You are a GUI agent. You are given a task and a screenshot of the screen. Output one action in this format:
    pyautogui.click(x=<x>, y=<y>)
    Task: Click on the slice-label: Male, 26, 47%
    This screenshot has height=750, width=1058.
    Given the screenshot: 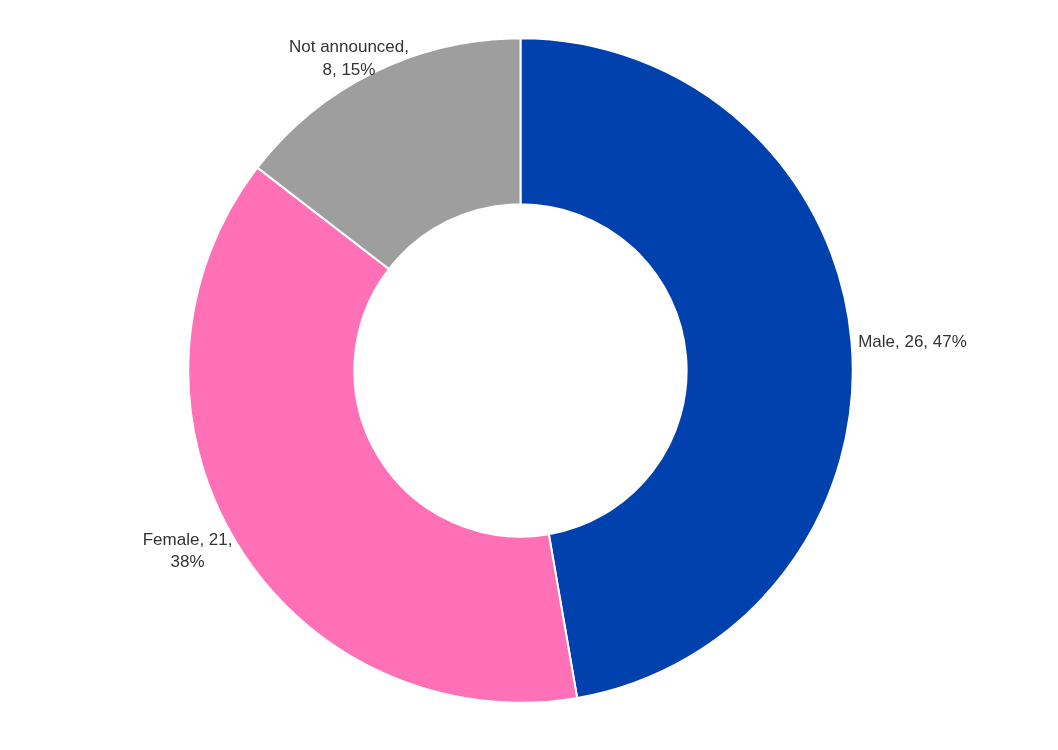 What is the action you would take?
    pyautogui.click(x=912, y=342)
    